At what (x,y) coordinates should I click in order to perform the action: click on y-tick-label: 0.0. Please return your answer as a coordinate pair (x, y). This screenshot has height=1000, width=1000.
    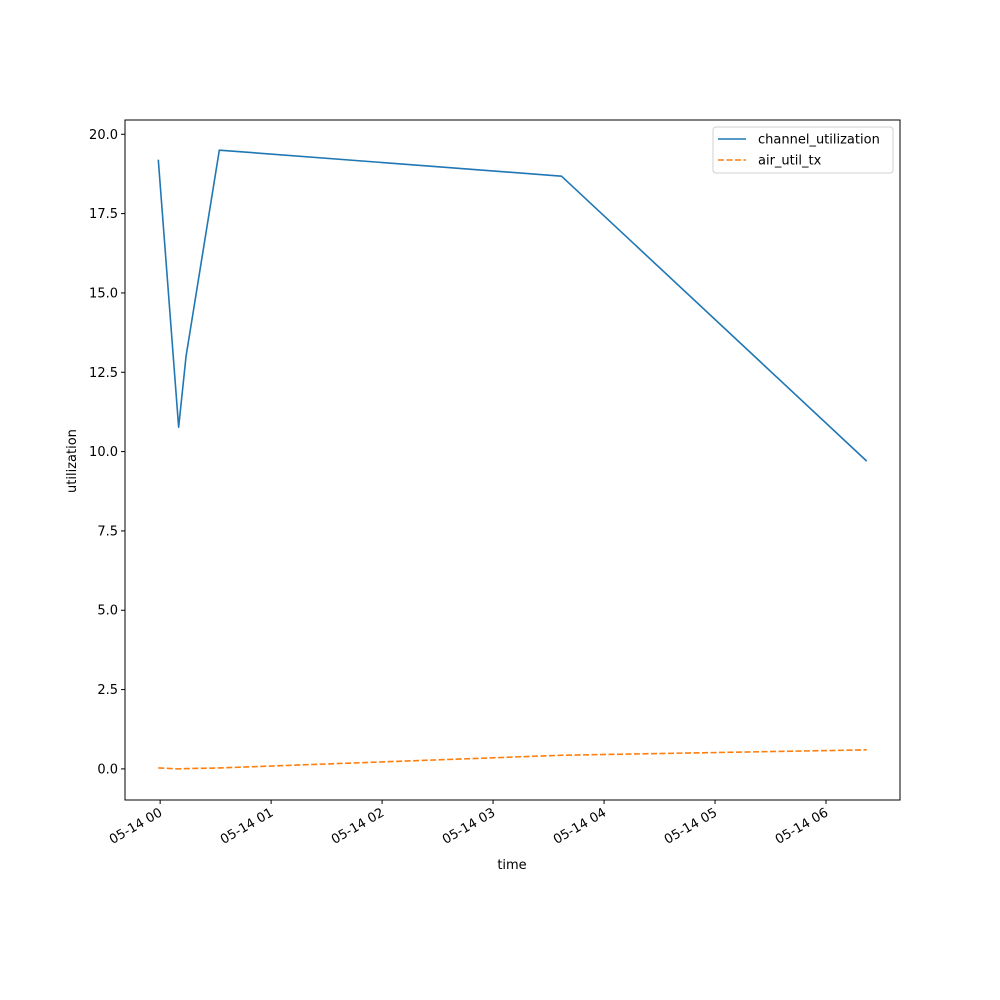
    Looking at the image, I should click on (107, 769).